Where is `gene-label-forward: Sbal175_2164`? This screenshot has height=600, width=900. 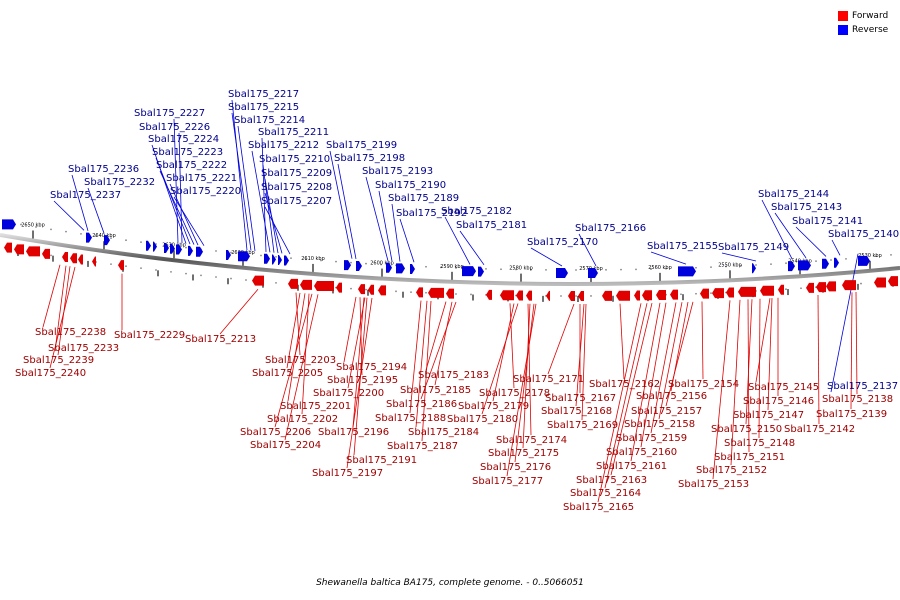 gene-label-forward: Sbal175_2164 is located at coordinates (605, 493).